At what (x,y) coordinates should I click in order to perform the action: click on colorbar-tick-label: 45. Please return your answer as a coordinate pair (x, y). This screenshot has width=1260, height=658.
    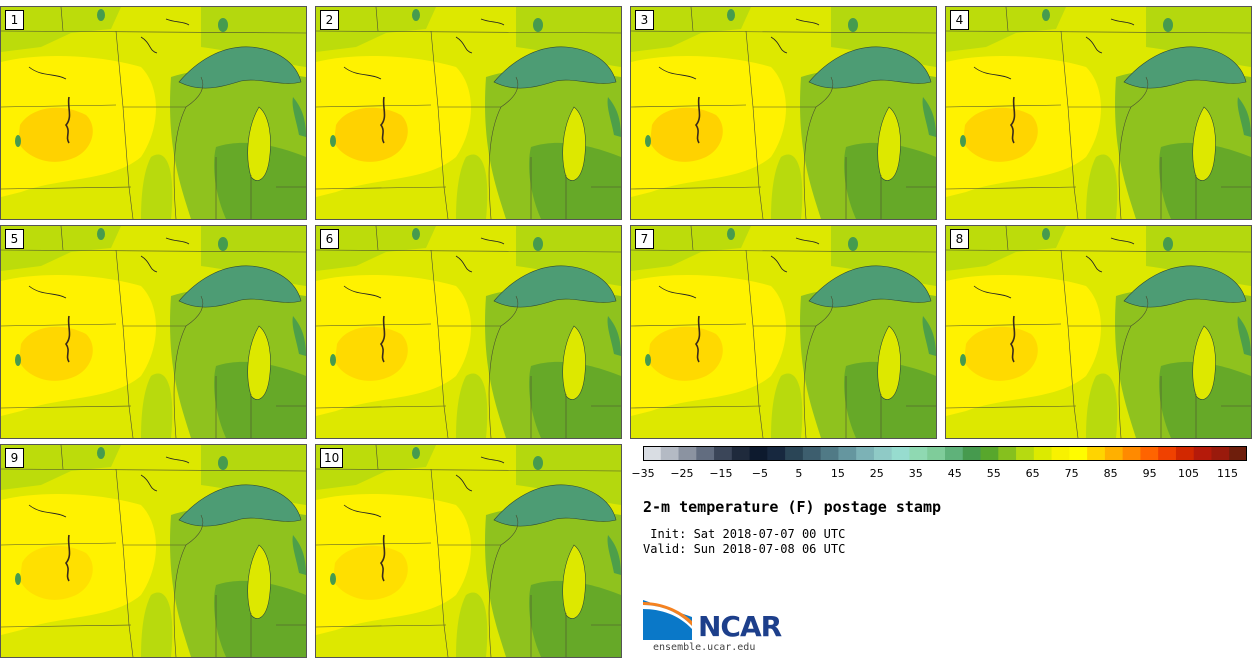
    Looking at the image, I should click on (954, 473).